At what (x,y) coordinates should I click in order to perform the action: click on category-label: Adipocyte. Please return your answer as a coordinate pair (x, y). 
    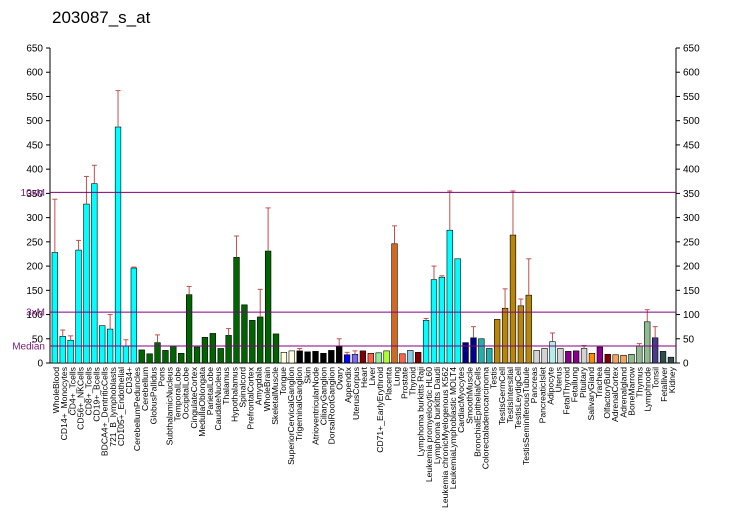
    Looking at the image, I should click on (550, 386).